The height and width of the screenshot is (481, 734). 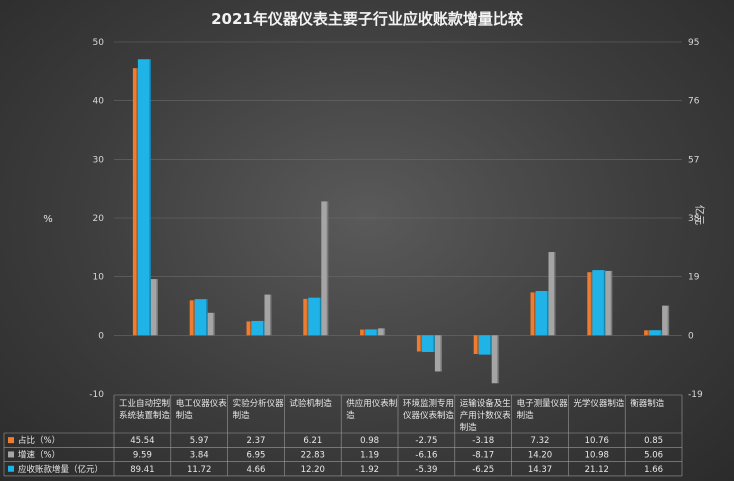 What do you see at coordinates (486, 415) in the screenshot?
I see `category-label: 运输设备及生产用计数仪表制造` at bounding box center [486, 415].